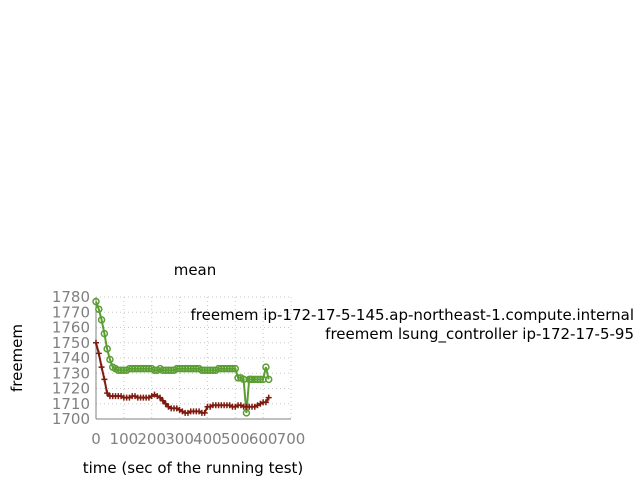  What do you see at coordinates (71, 312) in the screenshot?
I see `y-tick-label: 1770` at bounding box center [71, 312].